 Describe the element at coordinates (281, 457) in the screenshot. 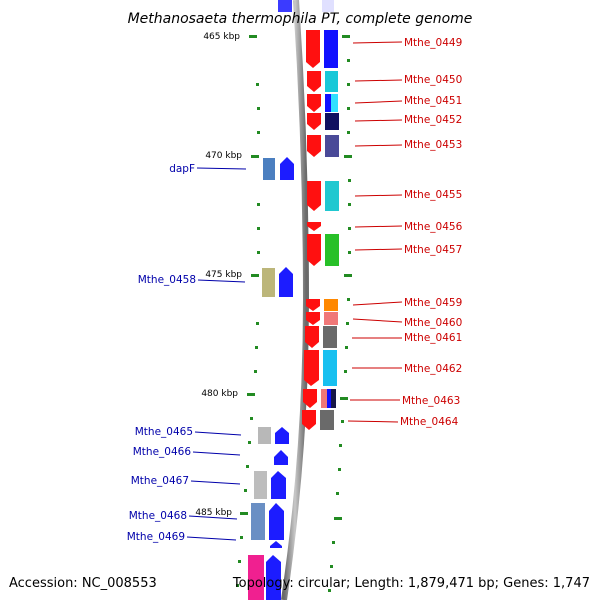

I see `gene-Mthe_0466-arrow` at that location.